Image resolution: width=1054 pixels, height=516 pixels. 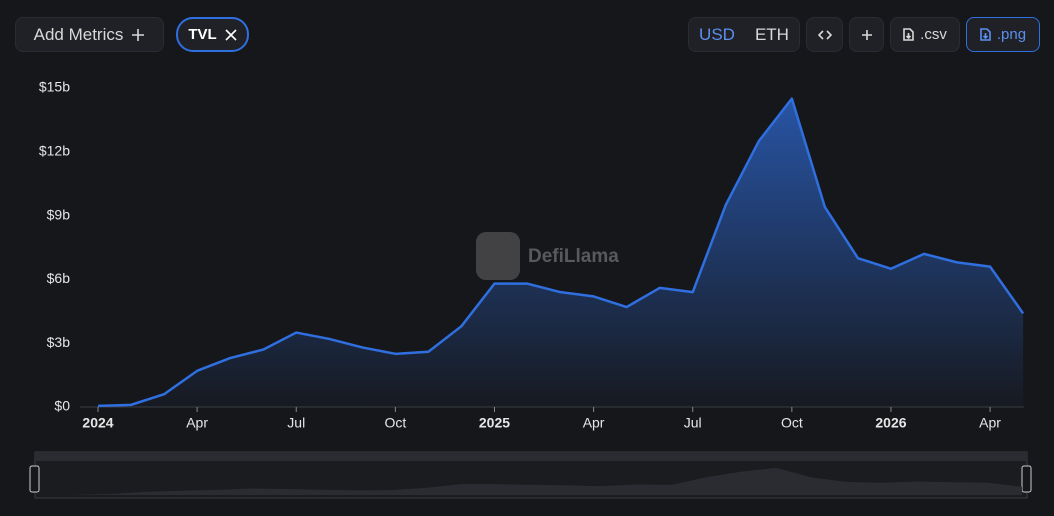 I want to click on range-slider-bar, so click(x=531, y=456).